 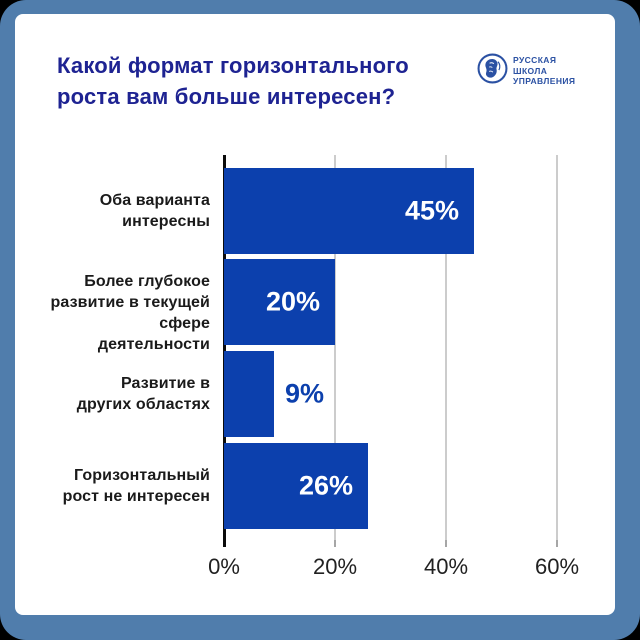 I want to click on category-label-line: рост не интересен, so click(x=136, y=496).